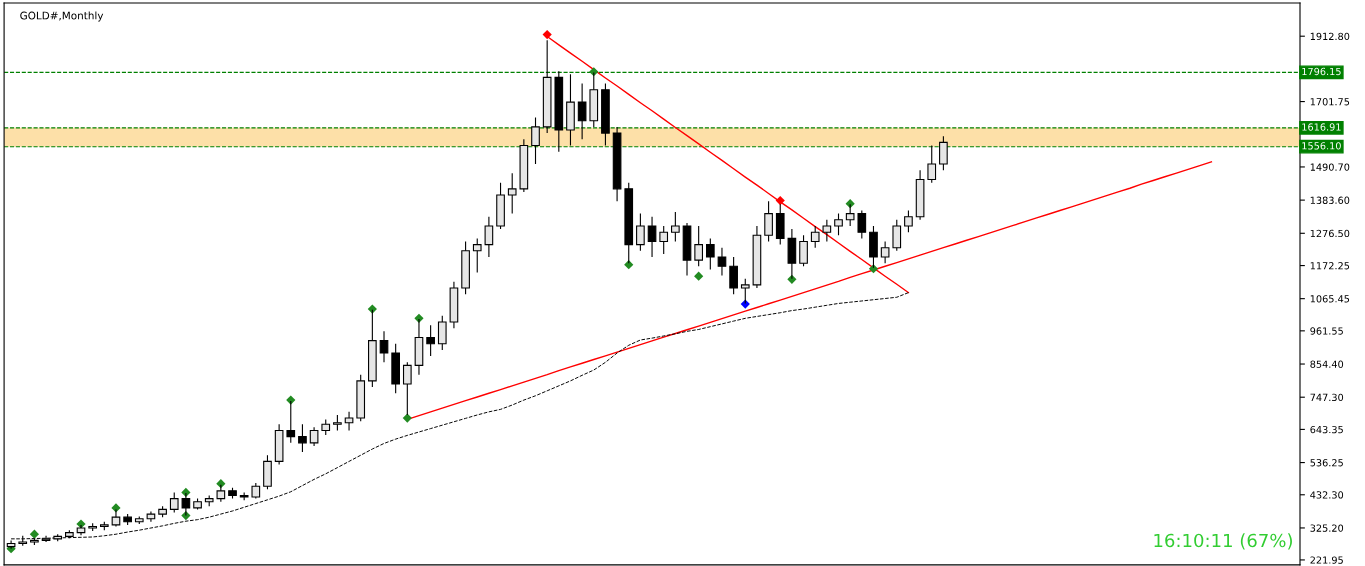 This screenshot has width=1365, height=566. Describe the element at coordinates (1326, 463) in the screenshot. I see `y-tick-label: 536.25` at that location.